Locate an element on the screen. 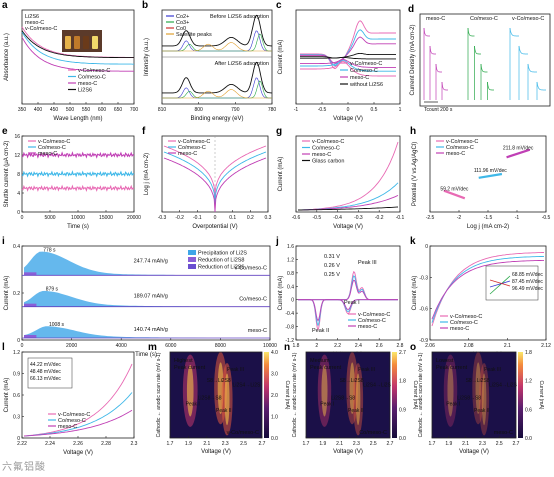  series-meso-C is located at coordinates (78, 54).